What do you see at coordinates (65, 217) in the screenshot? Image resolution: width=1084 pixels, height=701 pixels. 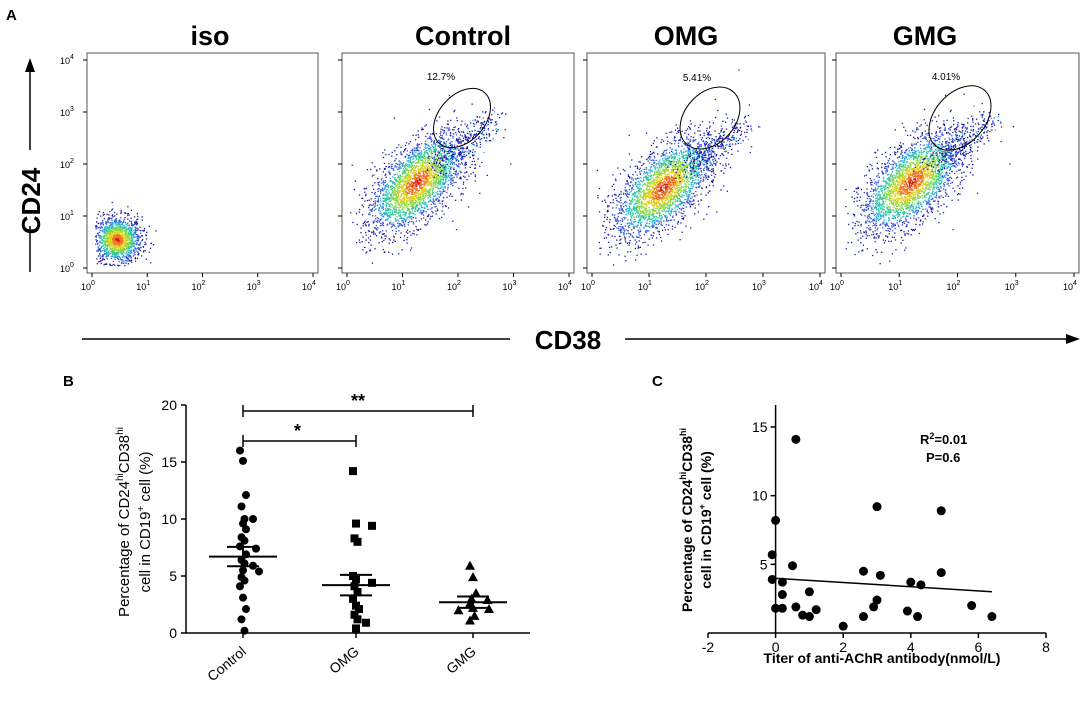 I see `y-tick-base: 10` at bounding box center [65, 217].